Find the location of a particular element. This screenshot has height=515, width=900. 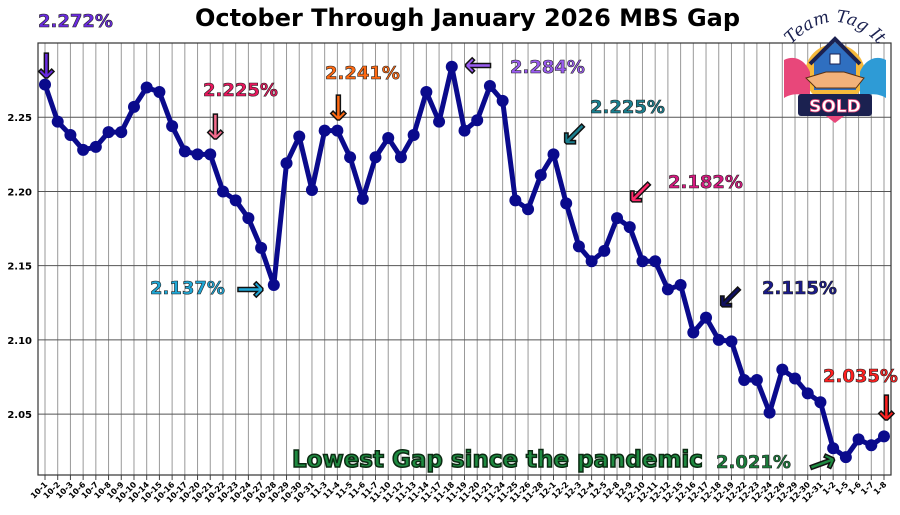

logo-top-text: Team Tag It is located at coordinates (835, 27).